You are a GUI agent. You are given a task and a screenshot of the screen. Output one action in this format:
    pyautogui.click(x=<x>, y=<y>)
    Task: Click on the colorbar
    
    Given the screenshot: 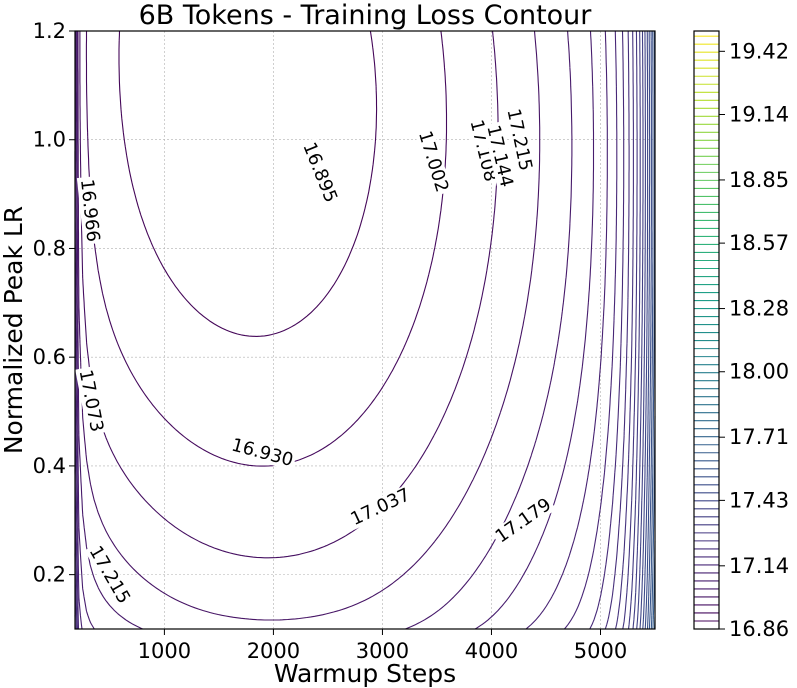 What is the action you would take?
    pyautogui.click(x=706, y=328)
    